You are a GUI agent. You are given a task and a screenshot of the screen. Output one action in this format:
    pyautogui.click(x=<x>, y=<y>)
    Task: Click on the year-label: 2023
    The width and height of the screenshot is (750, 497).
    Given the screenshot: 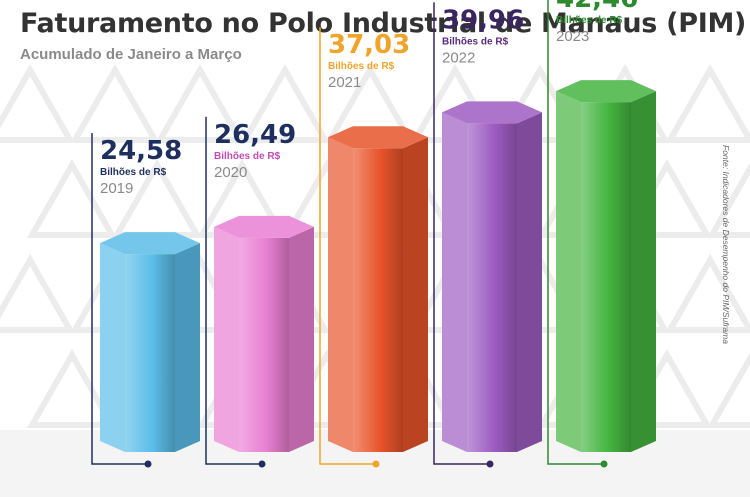 What is the action you would take?
    pyautogui.click(x=572, y=36)
    